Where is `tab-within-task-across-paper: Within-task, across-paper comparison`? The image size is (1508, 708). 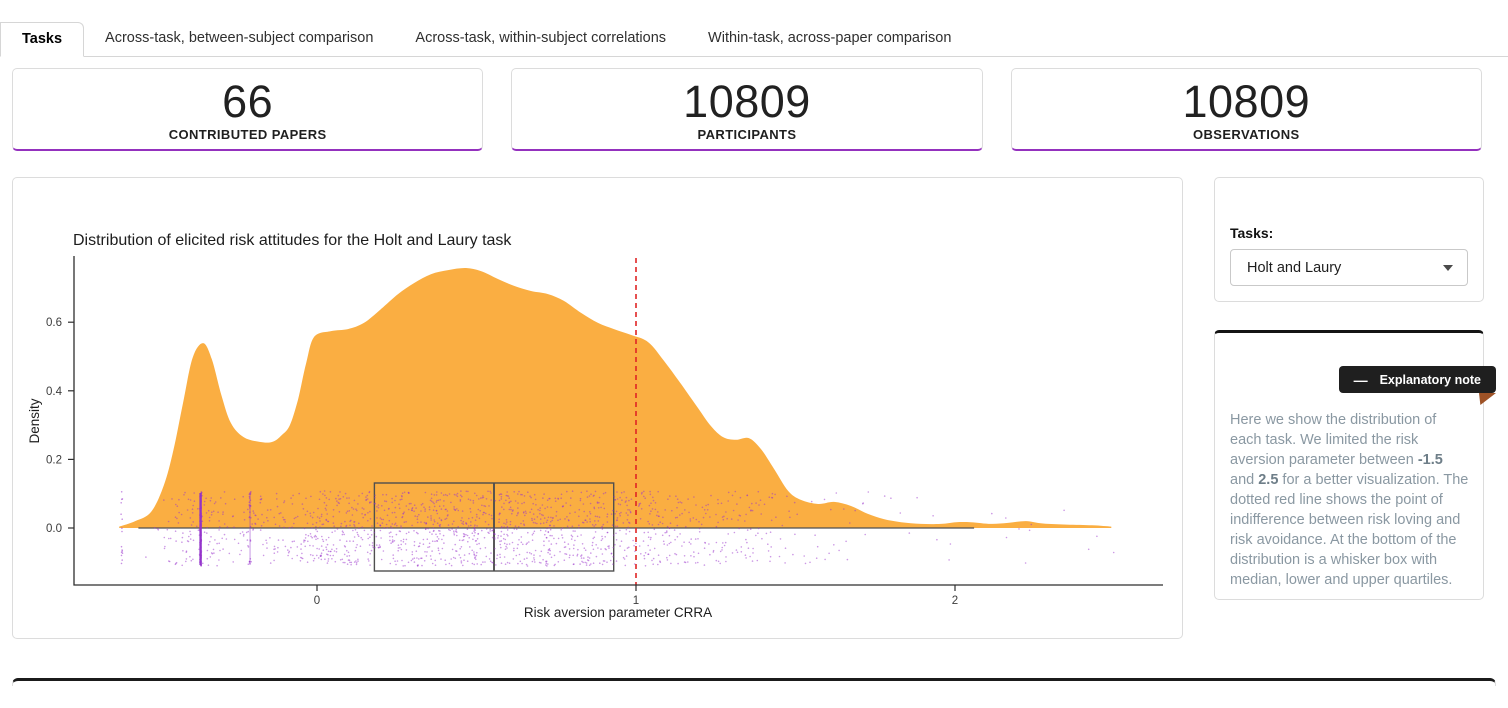 tab-within-task-across-paper: Within-task, across-paper comparison is located at coordinates (830, 38).